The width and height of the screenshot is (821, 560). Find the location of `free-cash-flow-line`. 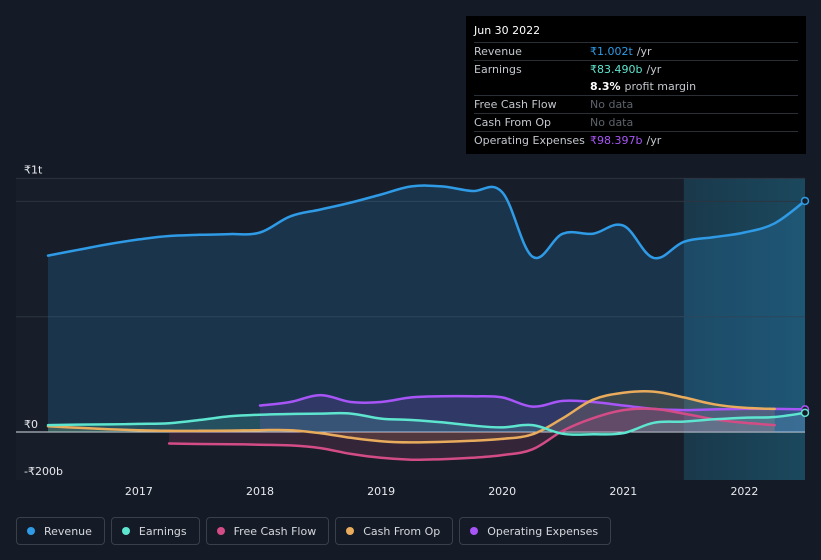

free-cash-flow-line is located at coordinates (471, 434).